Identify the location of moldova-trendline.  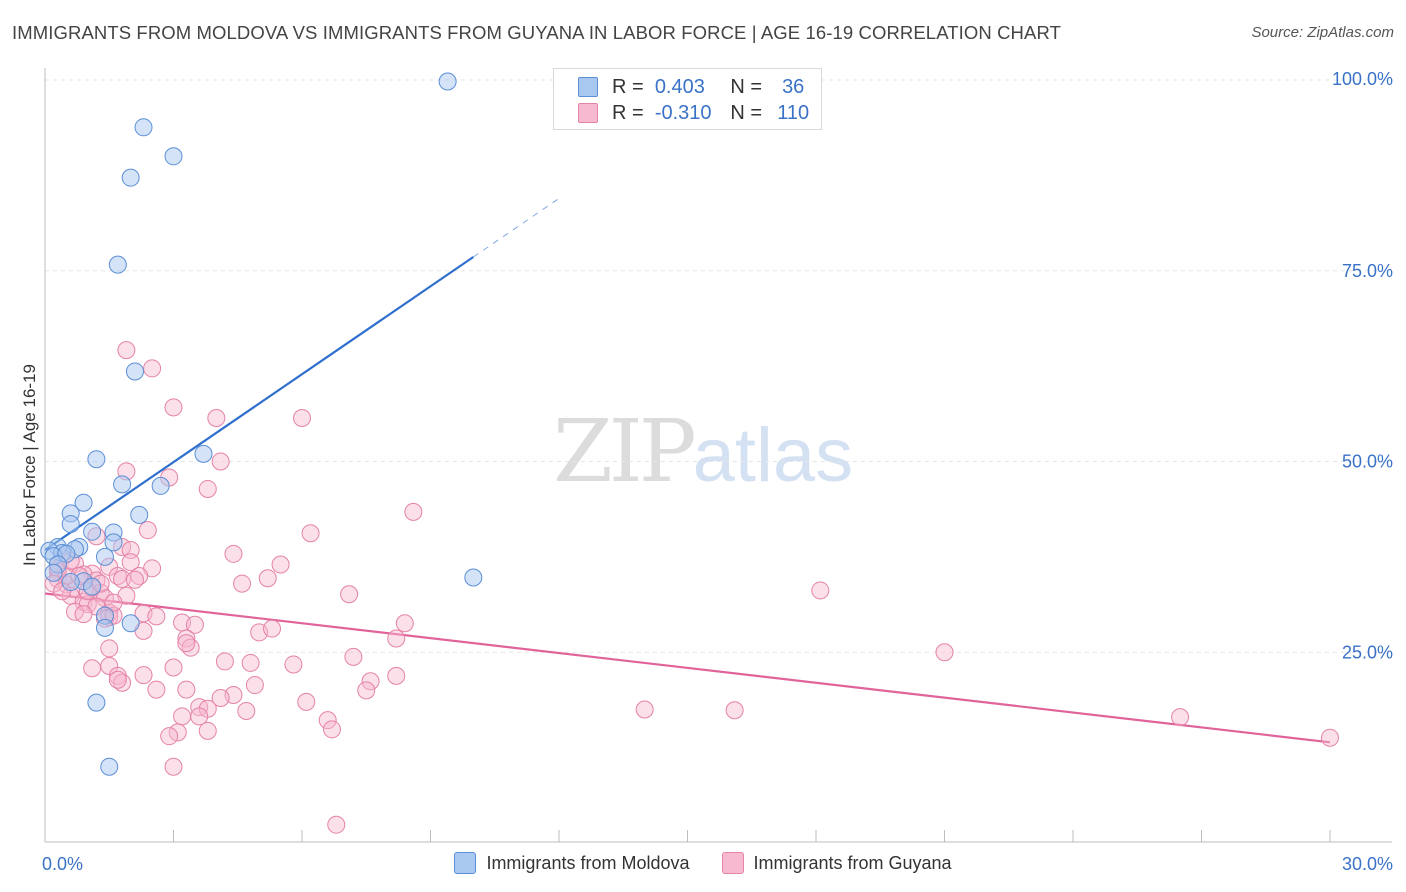
(259, 403).